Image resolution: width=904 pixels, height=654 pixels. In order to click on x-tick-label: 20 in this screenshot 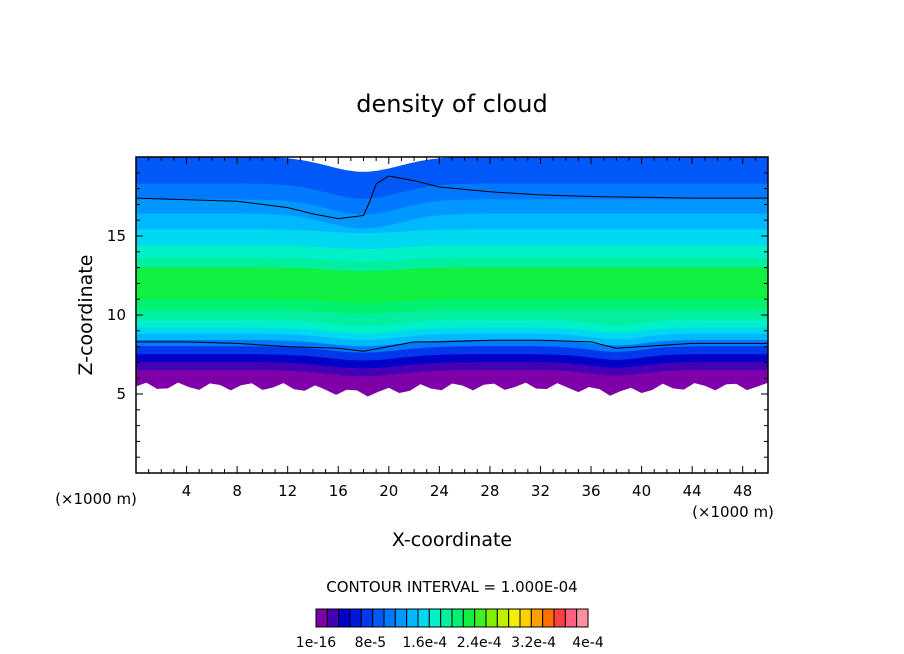, I will do `click(388, 491)`.